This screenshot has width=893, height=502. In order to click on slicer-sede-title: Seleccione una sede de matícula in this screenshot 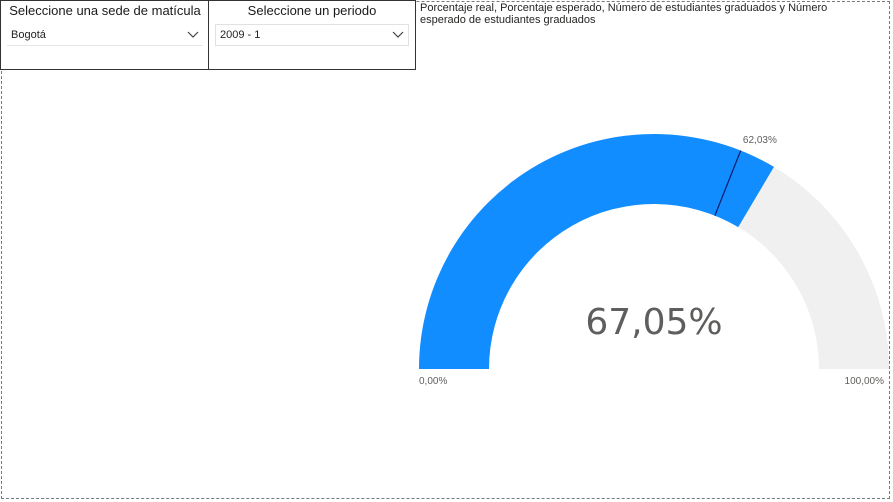, I will do `click(105, 10)`.